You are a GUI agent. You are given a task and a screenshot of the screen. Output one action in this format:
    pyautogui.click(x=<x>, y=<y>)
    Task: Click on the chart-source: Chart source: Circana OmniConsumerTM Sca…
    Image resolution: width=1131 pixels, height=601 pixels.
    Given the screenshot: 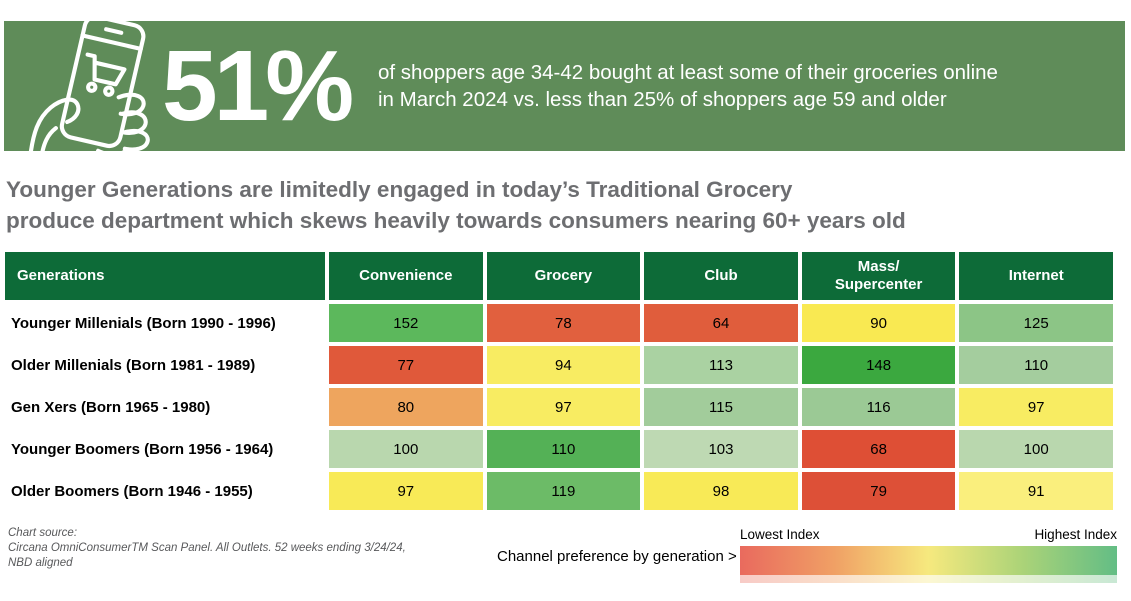 What is the action you would take?
    pyautogui.click(x=207, y=548)
    